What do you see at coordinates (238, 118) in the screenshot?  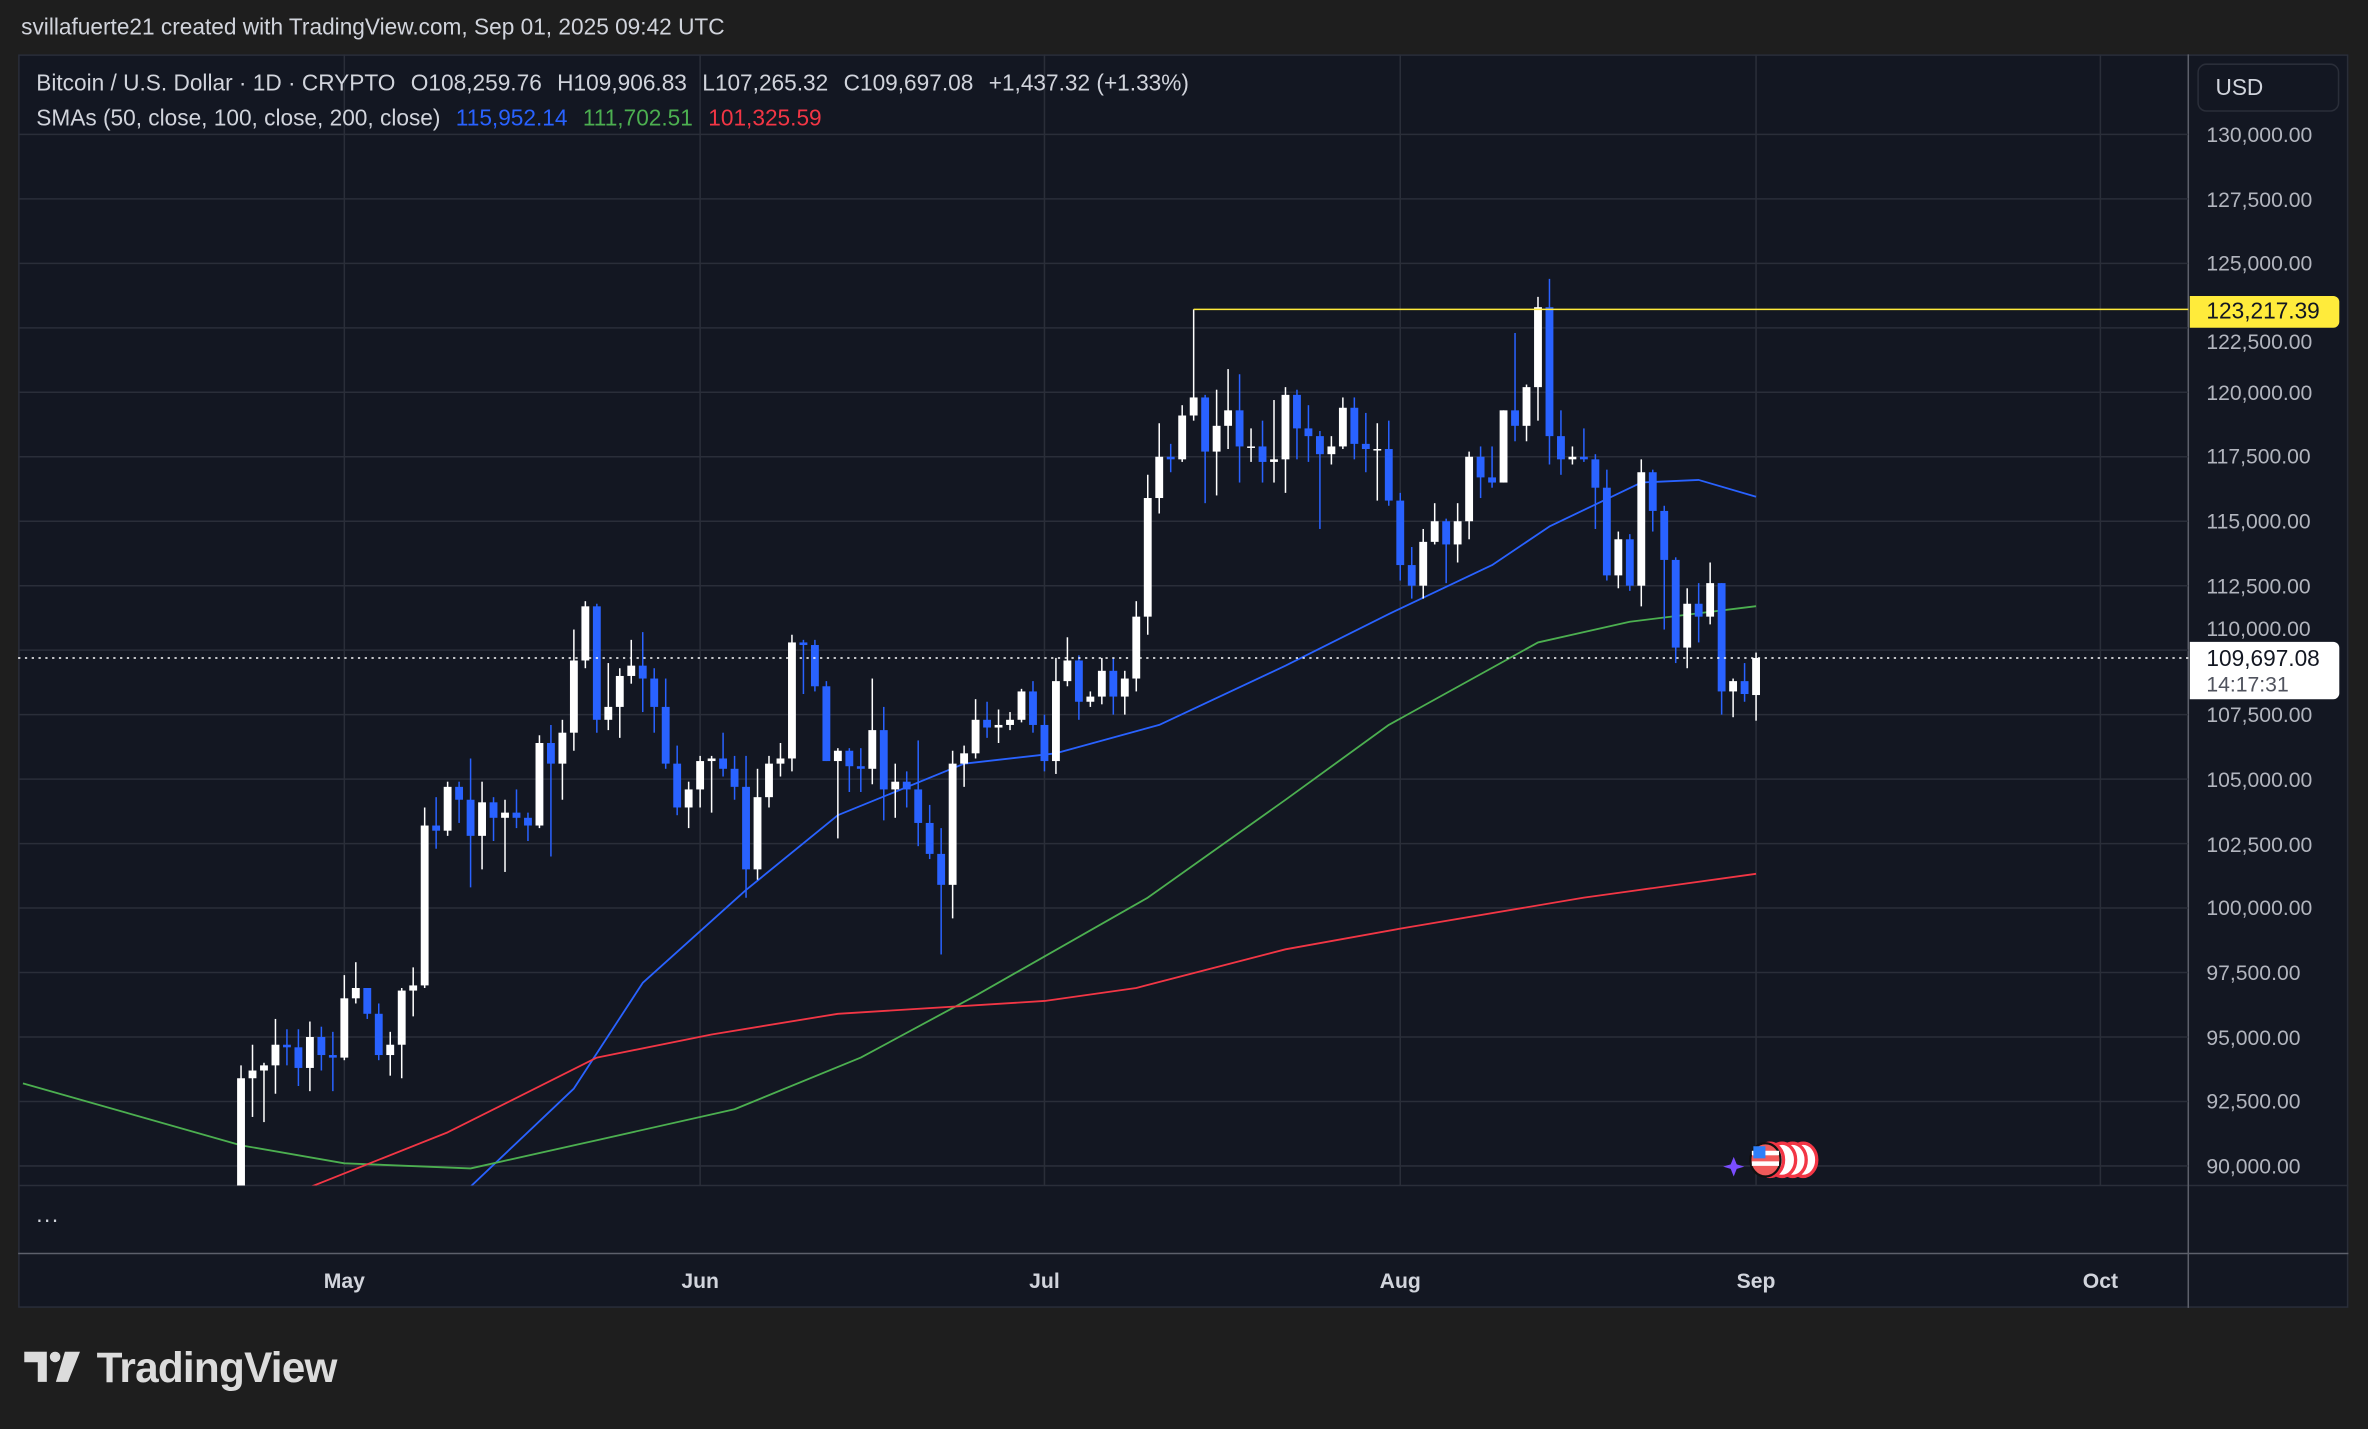 I see `sma-indicator-label: SMAs (50, close, 100, close, 200, close)` at bounding box center [238, 118].